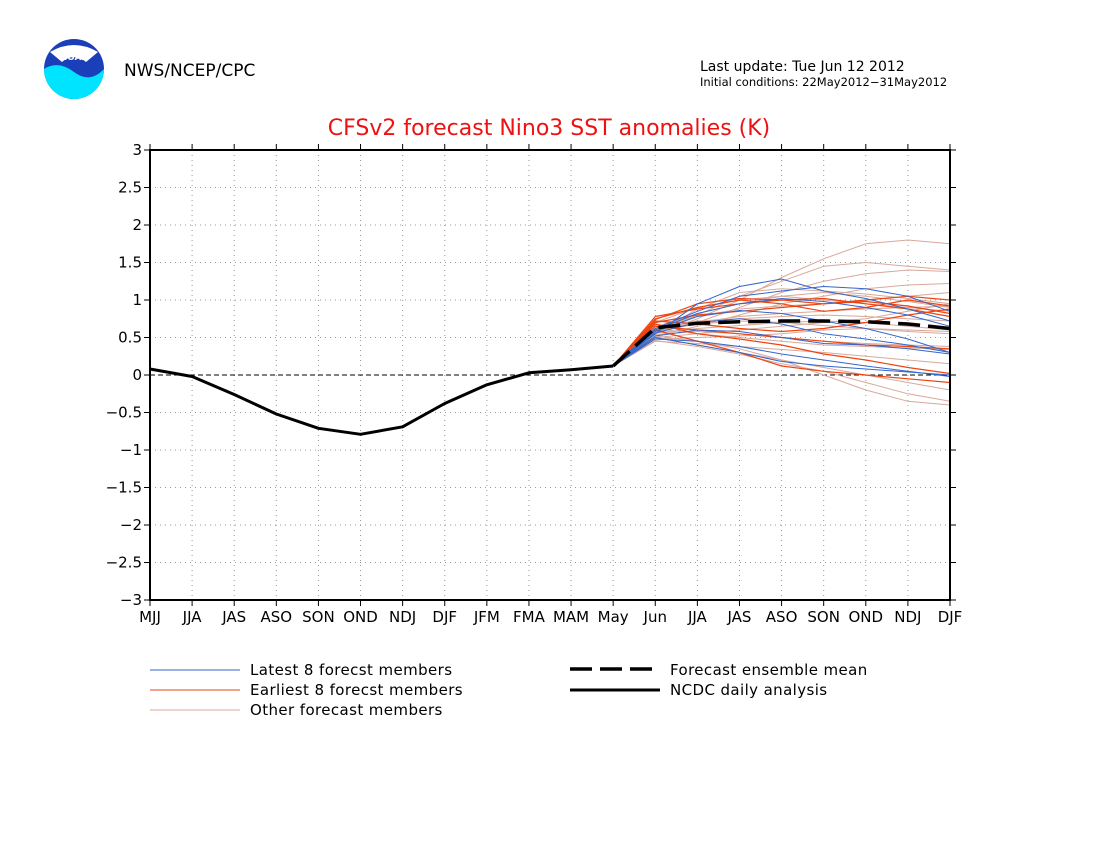  I want to click on noaa-logo-bird, so click(74, 53).